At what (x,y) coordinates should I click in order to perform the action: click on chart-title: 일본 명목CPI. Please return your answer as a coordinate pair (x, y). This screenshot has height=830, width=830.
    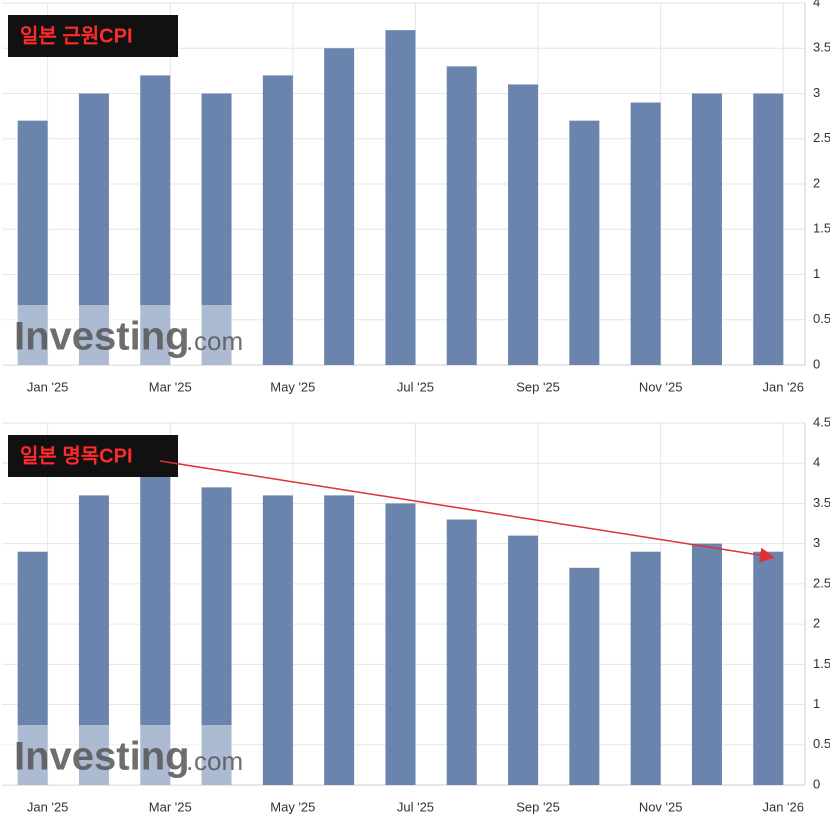
    Looking at the image, I should click on (76, 455).